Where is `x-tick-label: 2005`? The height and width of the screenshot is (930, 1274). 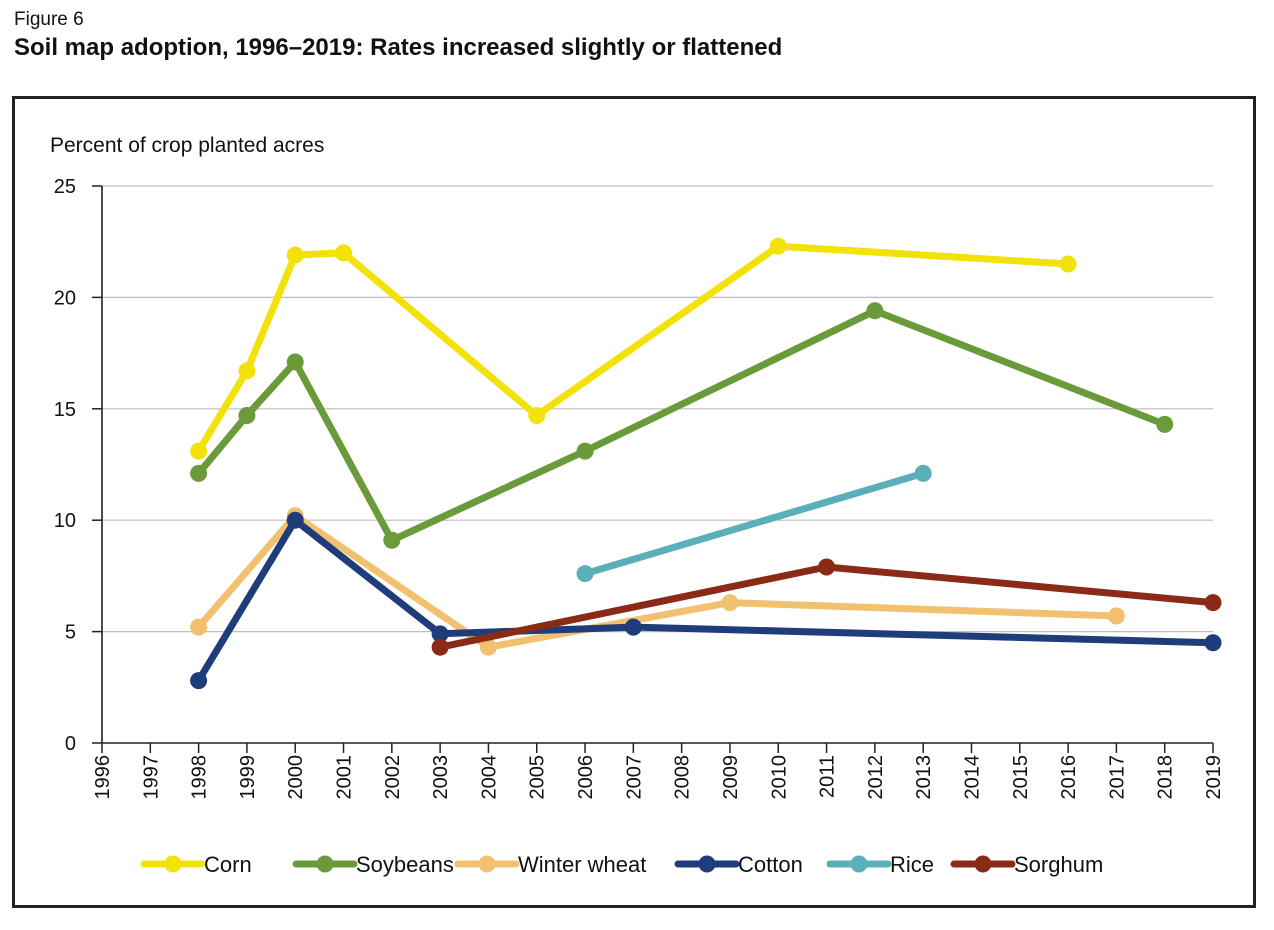 x-tick-label: 2005 is located at coordinates (538, 777).